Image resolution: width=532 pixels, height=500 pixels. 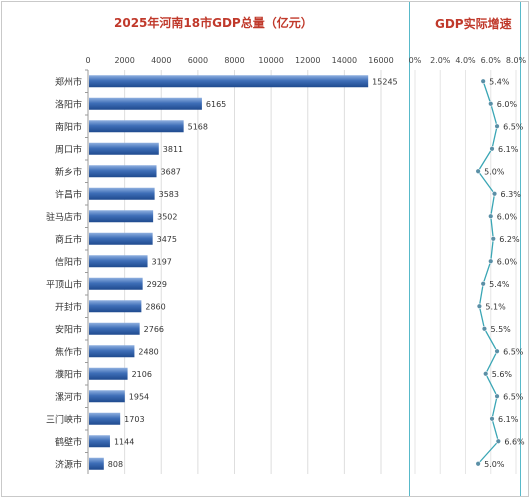 What do you see at coordinates (514, 441) in the screenshot?
I see `growth-value-label: 6.6%` at bounding box center [514, 441].